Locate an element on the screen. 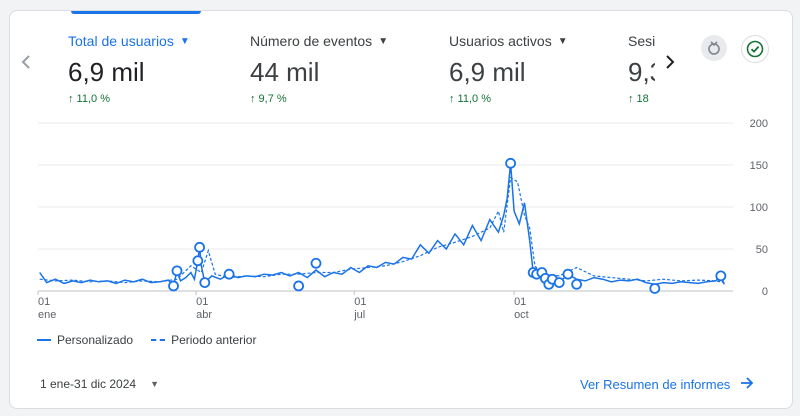 This screenshot has width=800, height=416. metric-label: Sesi is located at coordinates (641, 41).